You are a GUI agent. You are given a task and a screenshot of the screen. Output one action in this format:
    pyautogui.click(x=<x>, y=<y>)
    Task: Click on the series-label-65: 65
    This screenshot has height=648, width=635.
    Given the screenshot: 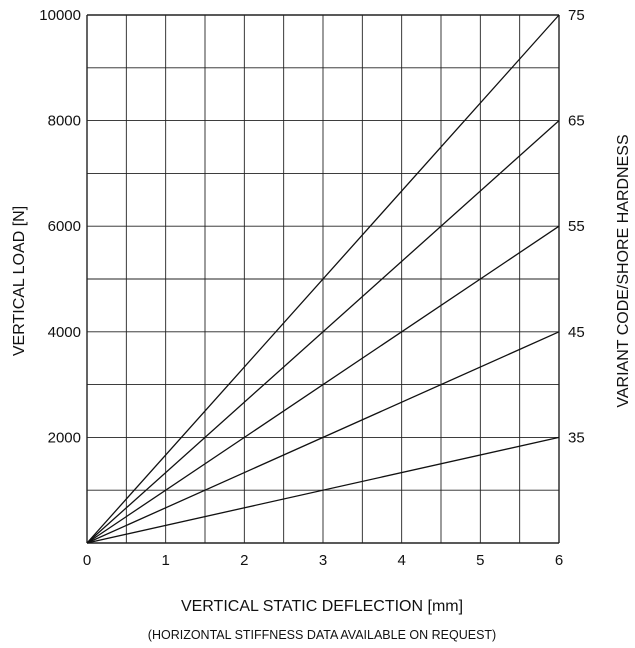 What is the action you would take?
    pyautogui.click(x=576, y=121)
    